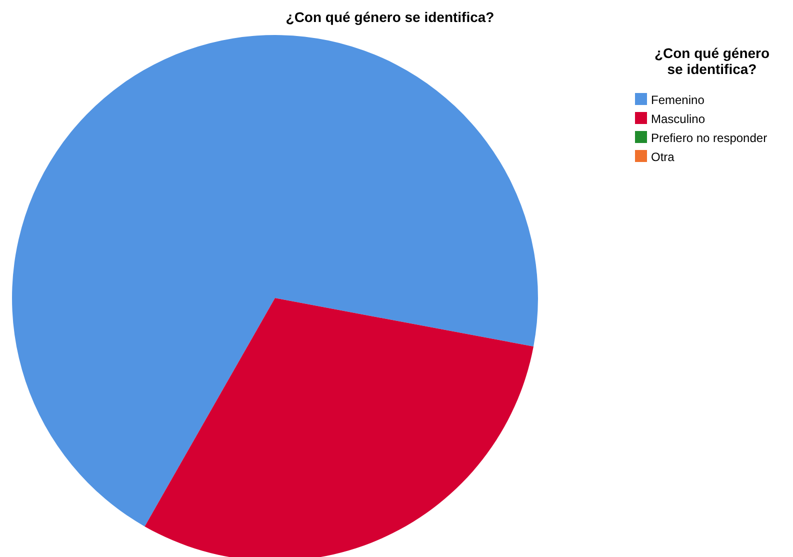 The width and height of the screenshot is (793, 557). What do you see at coordinates (678, 100) in the screenshot?
I see `legend-label: Femenino` at bounding box center [678, 100].